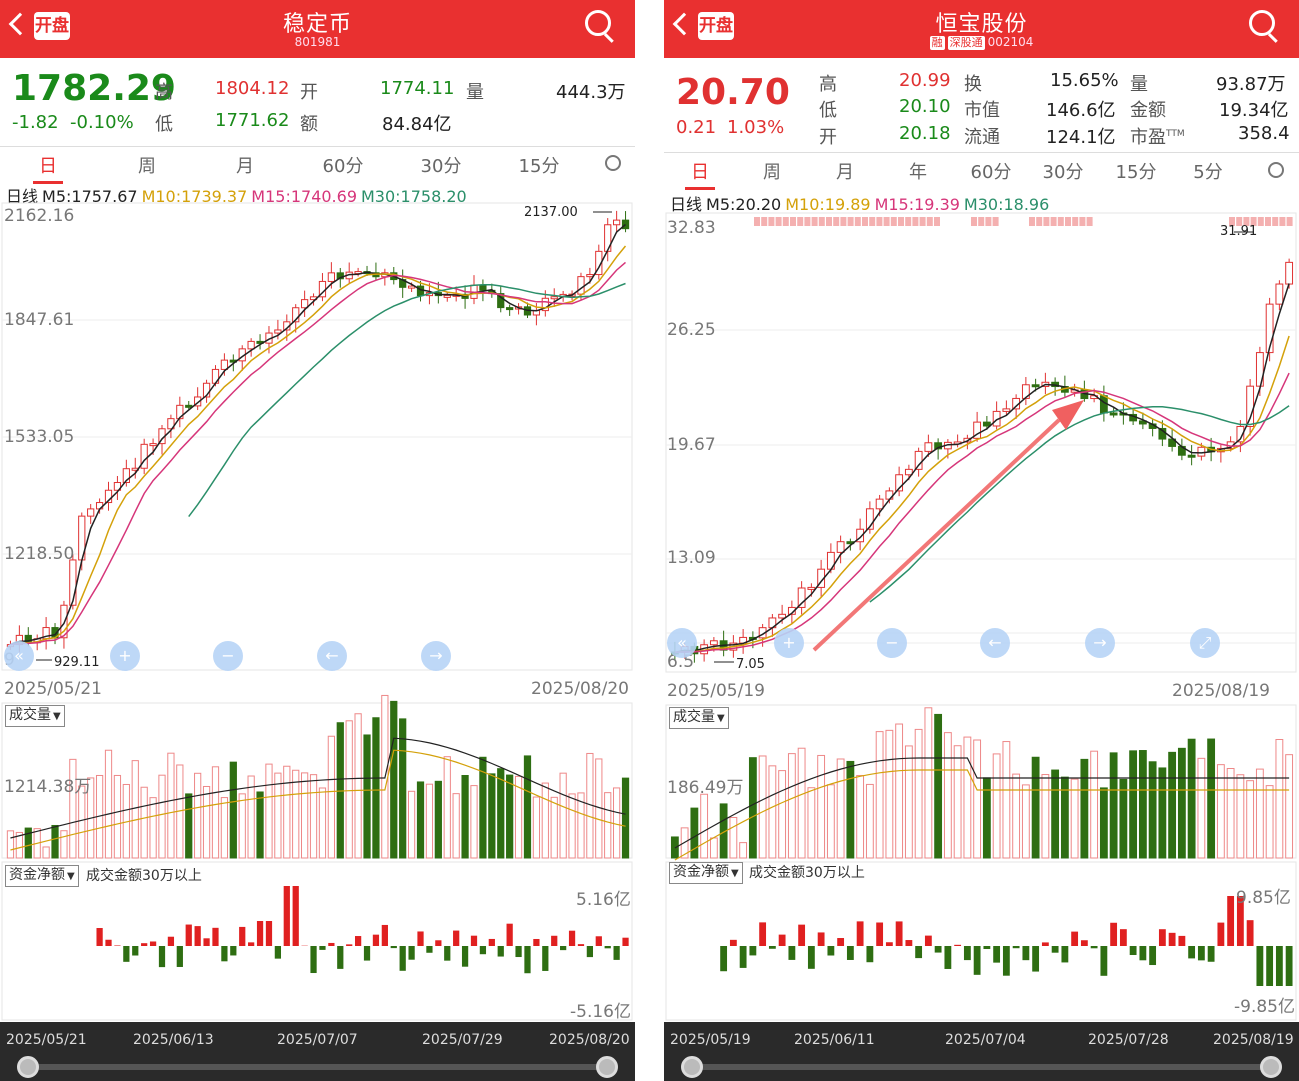  I want to click on tab-5: 15分, so click(539, 166).